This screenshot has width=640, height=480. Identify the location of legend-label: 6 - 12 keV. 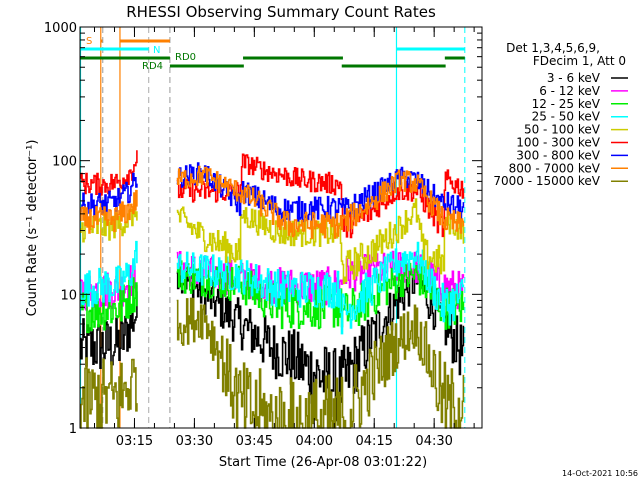
(570, 91).